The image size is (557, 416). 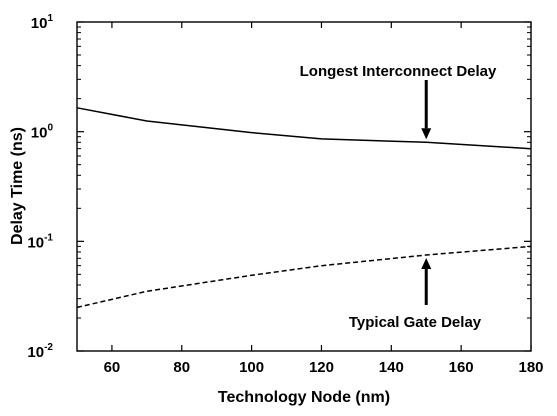 I want to click on series-line-gate-delay, so click(x=304, y=277).